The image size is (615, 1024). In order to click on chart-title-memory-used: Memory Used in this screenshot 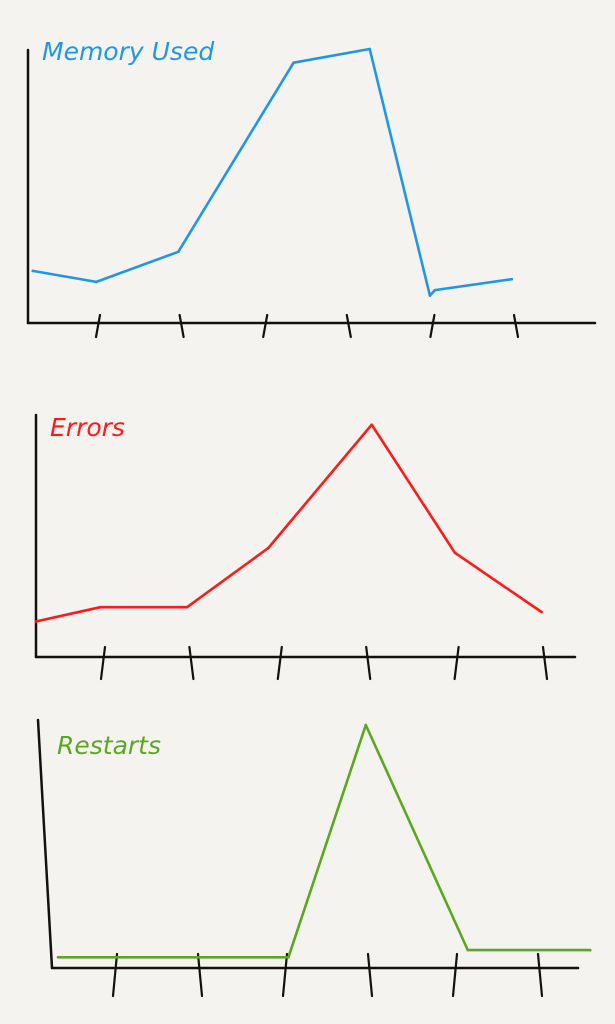, I will do `click(128, 51)`.